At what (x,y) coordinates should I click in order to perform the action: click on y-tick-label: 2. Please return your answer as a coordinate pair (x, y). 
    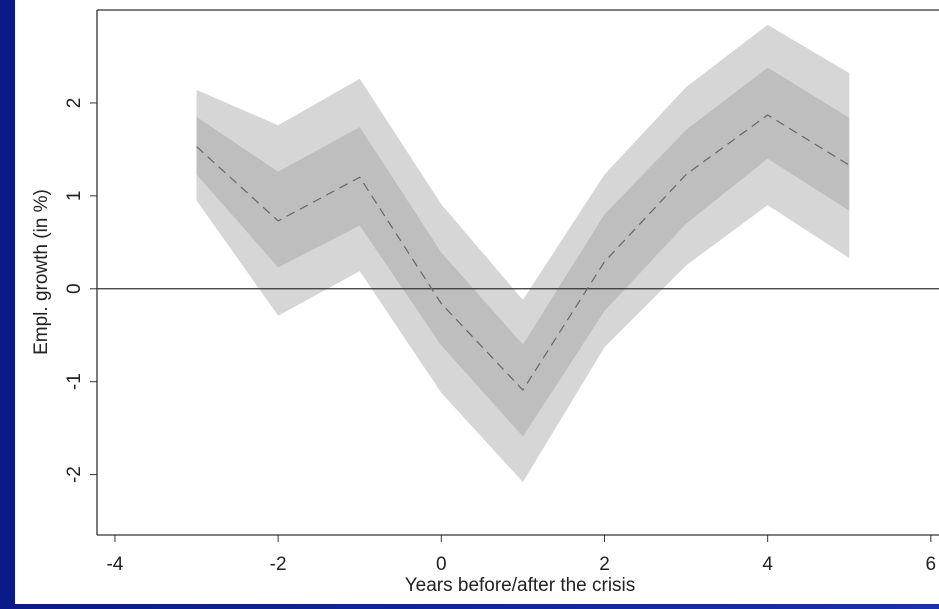
    Looking at the image, I should click on (74, 103).